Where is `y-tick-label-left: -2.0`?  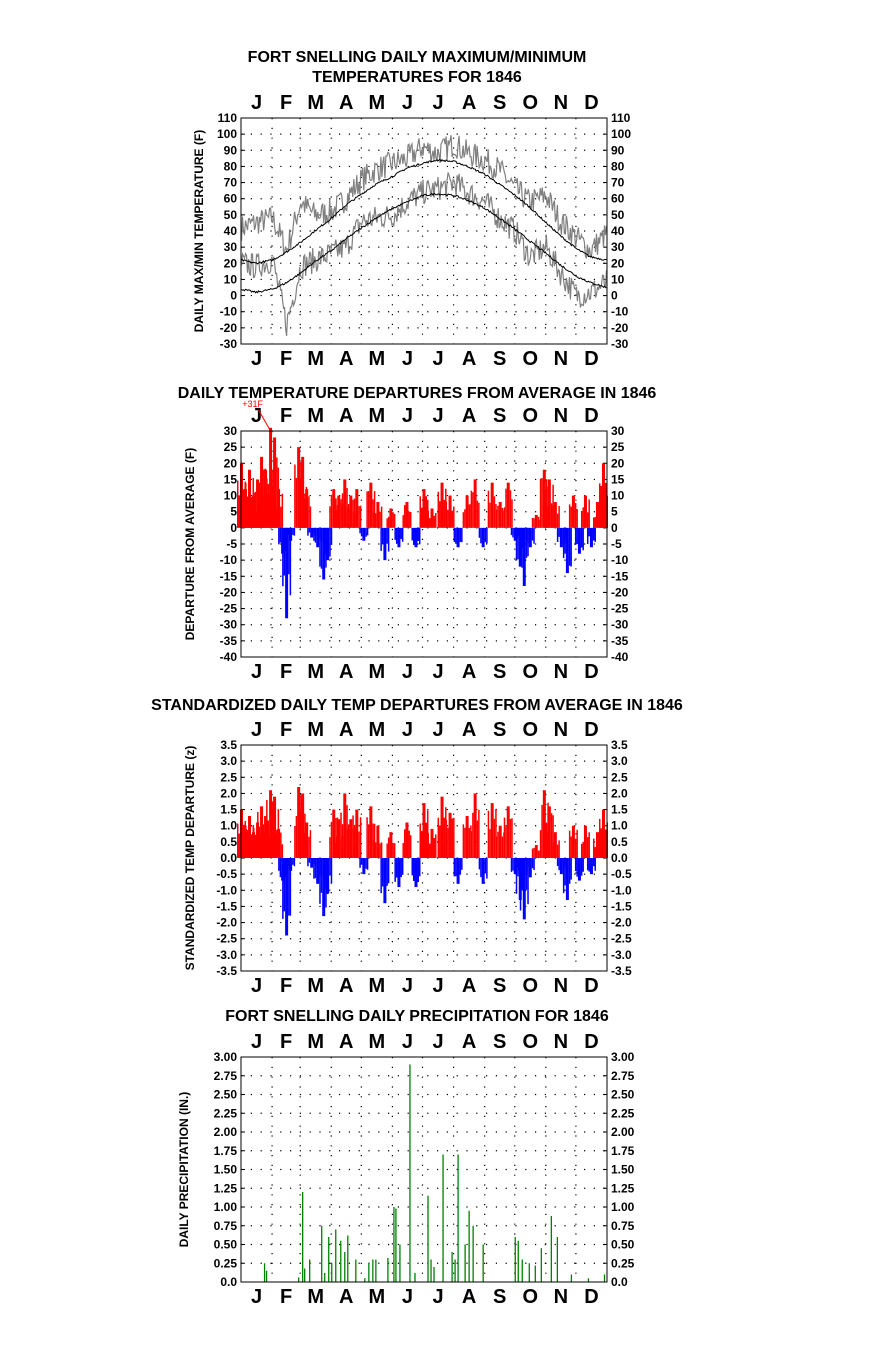 y-tick-label-left: -2.0 is located at coordinates (226, 923).